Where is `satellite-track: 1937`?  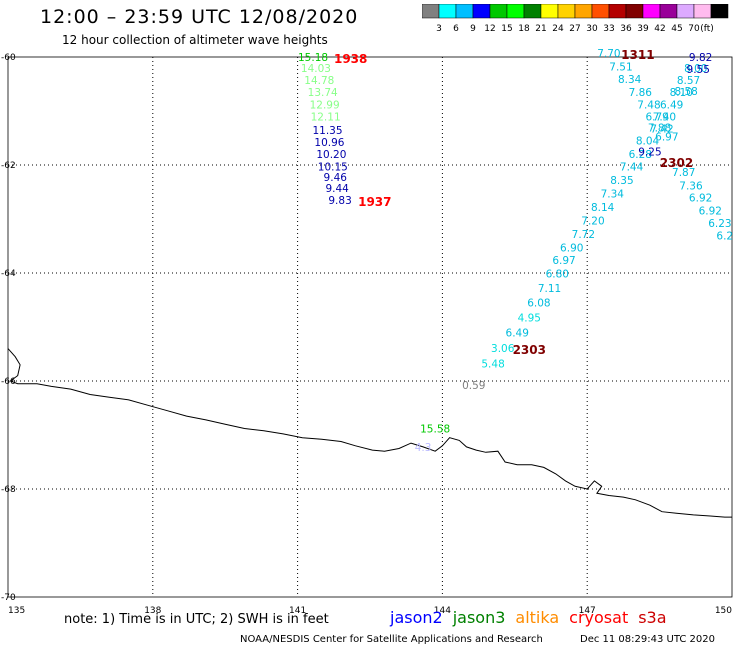
satellite-track: 1937 is located at coordinates (374, 202).